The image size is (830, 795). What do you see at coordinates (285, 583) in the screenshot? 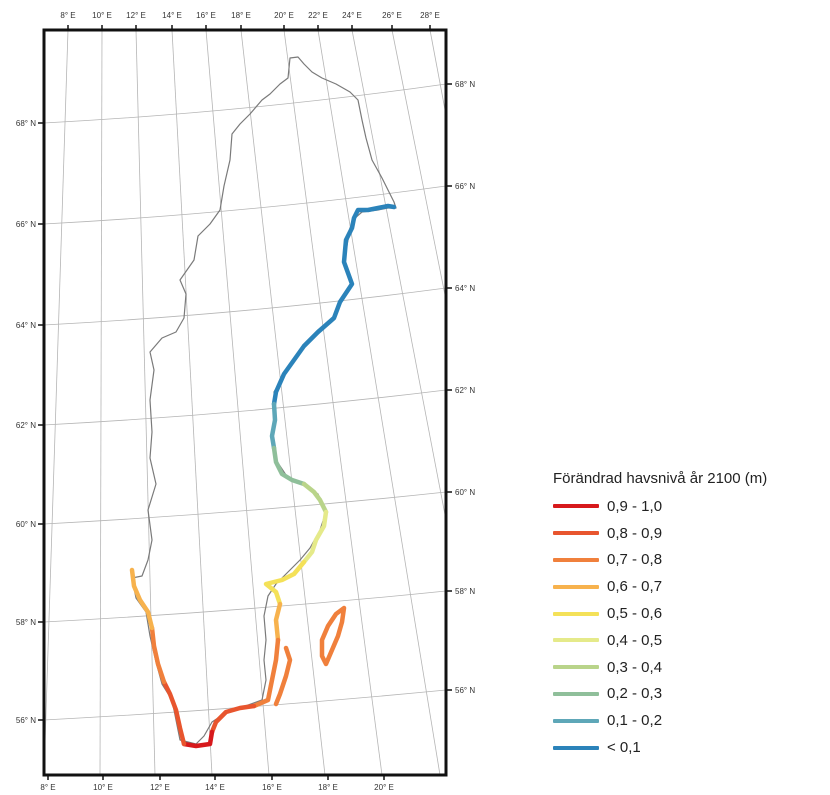
I see `coast-segment-0.5-0.6` at bounding box center [285, 583].